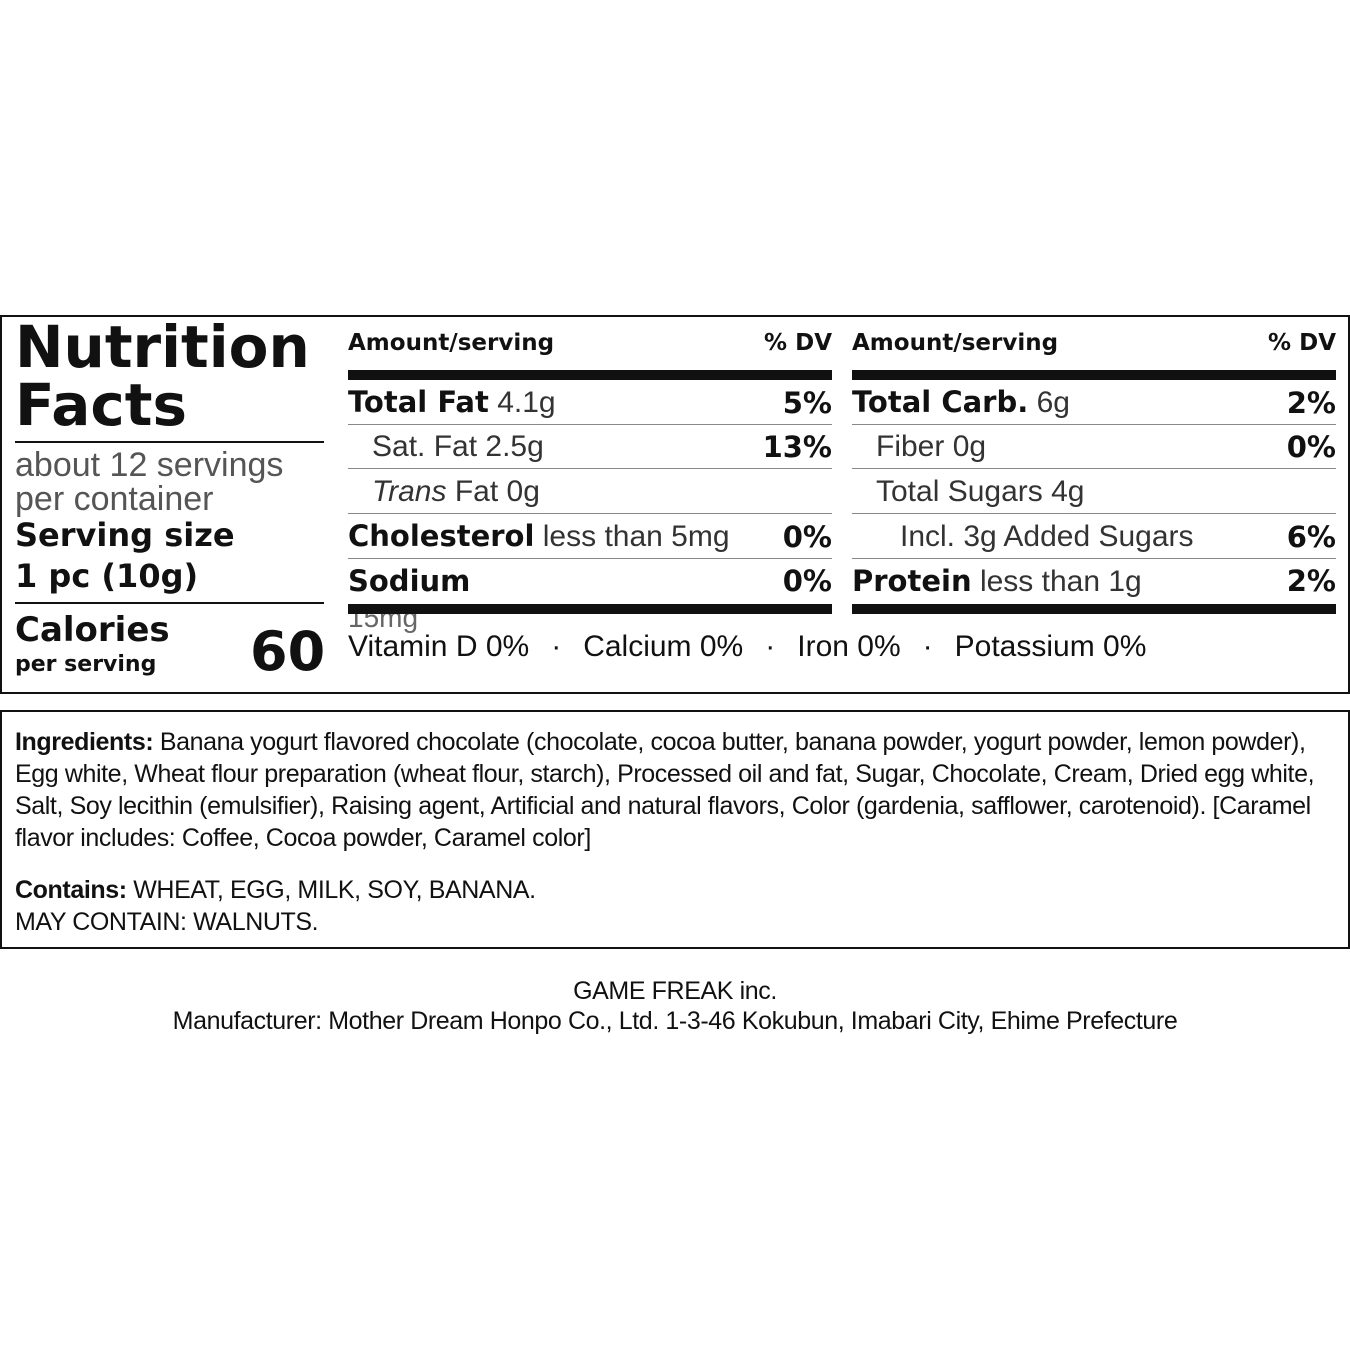 The height and width of the screenshot is (1350, 1350). What do you see at coordinates (807, 402) in the screenshot?
I see `nutrient-dv: 5%` at bounding box center [807, 402].